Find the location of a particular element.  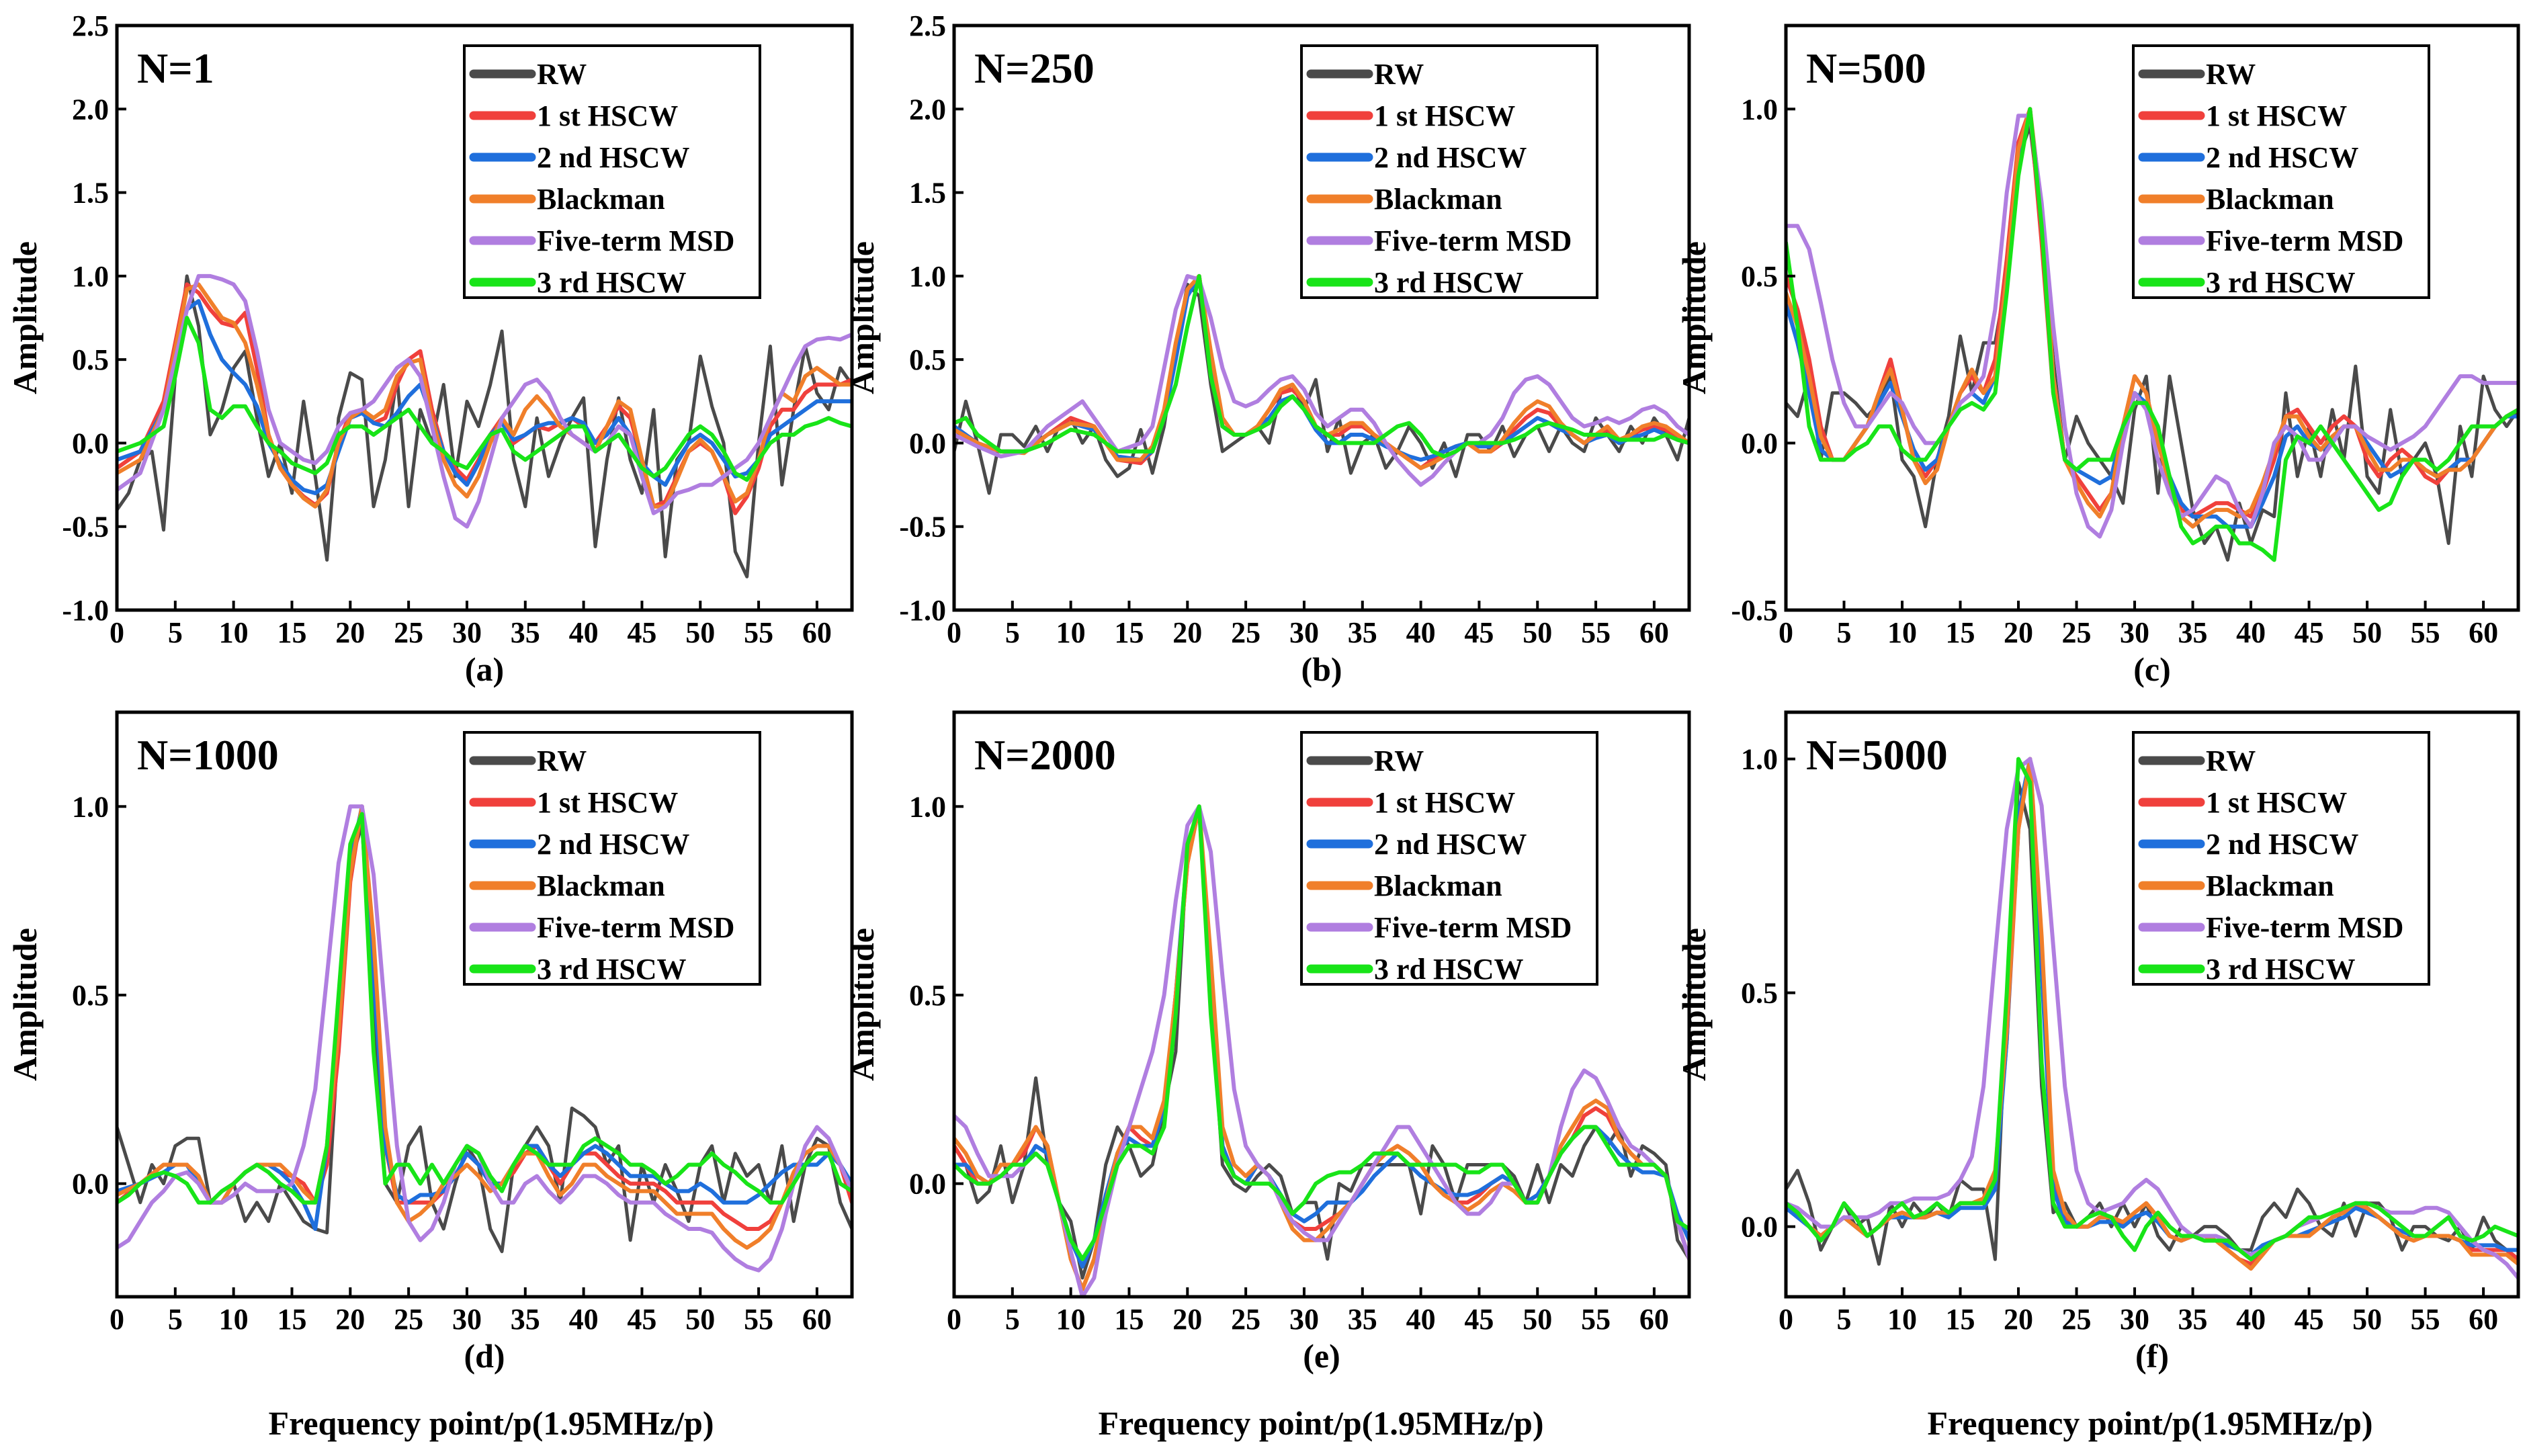

panel-label: (a) is located at coordinates (485, 669).